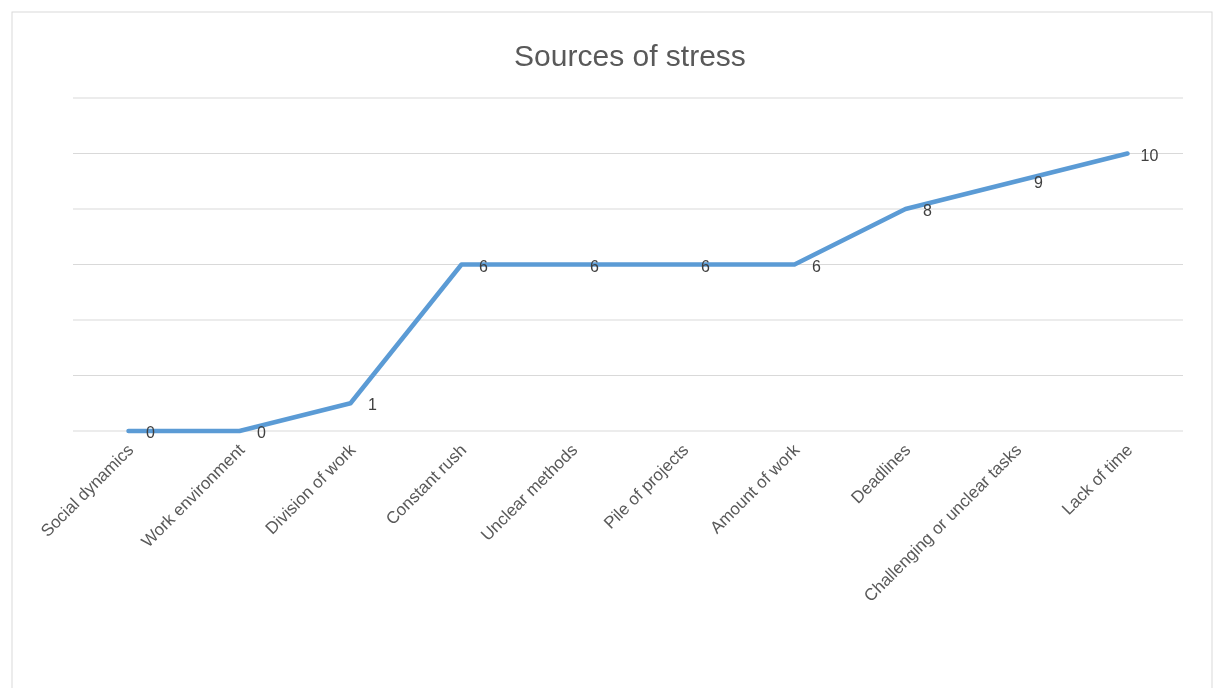 This screenshot has width=1214, height=688. What do you see at coordinates (817, 266) in the screenshot?
I see `data-label: 6` at bounding box center [817, 266].